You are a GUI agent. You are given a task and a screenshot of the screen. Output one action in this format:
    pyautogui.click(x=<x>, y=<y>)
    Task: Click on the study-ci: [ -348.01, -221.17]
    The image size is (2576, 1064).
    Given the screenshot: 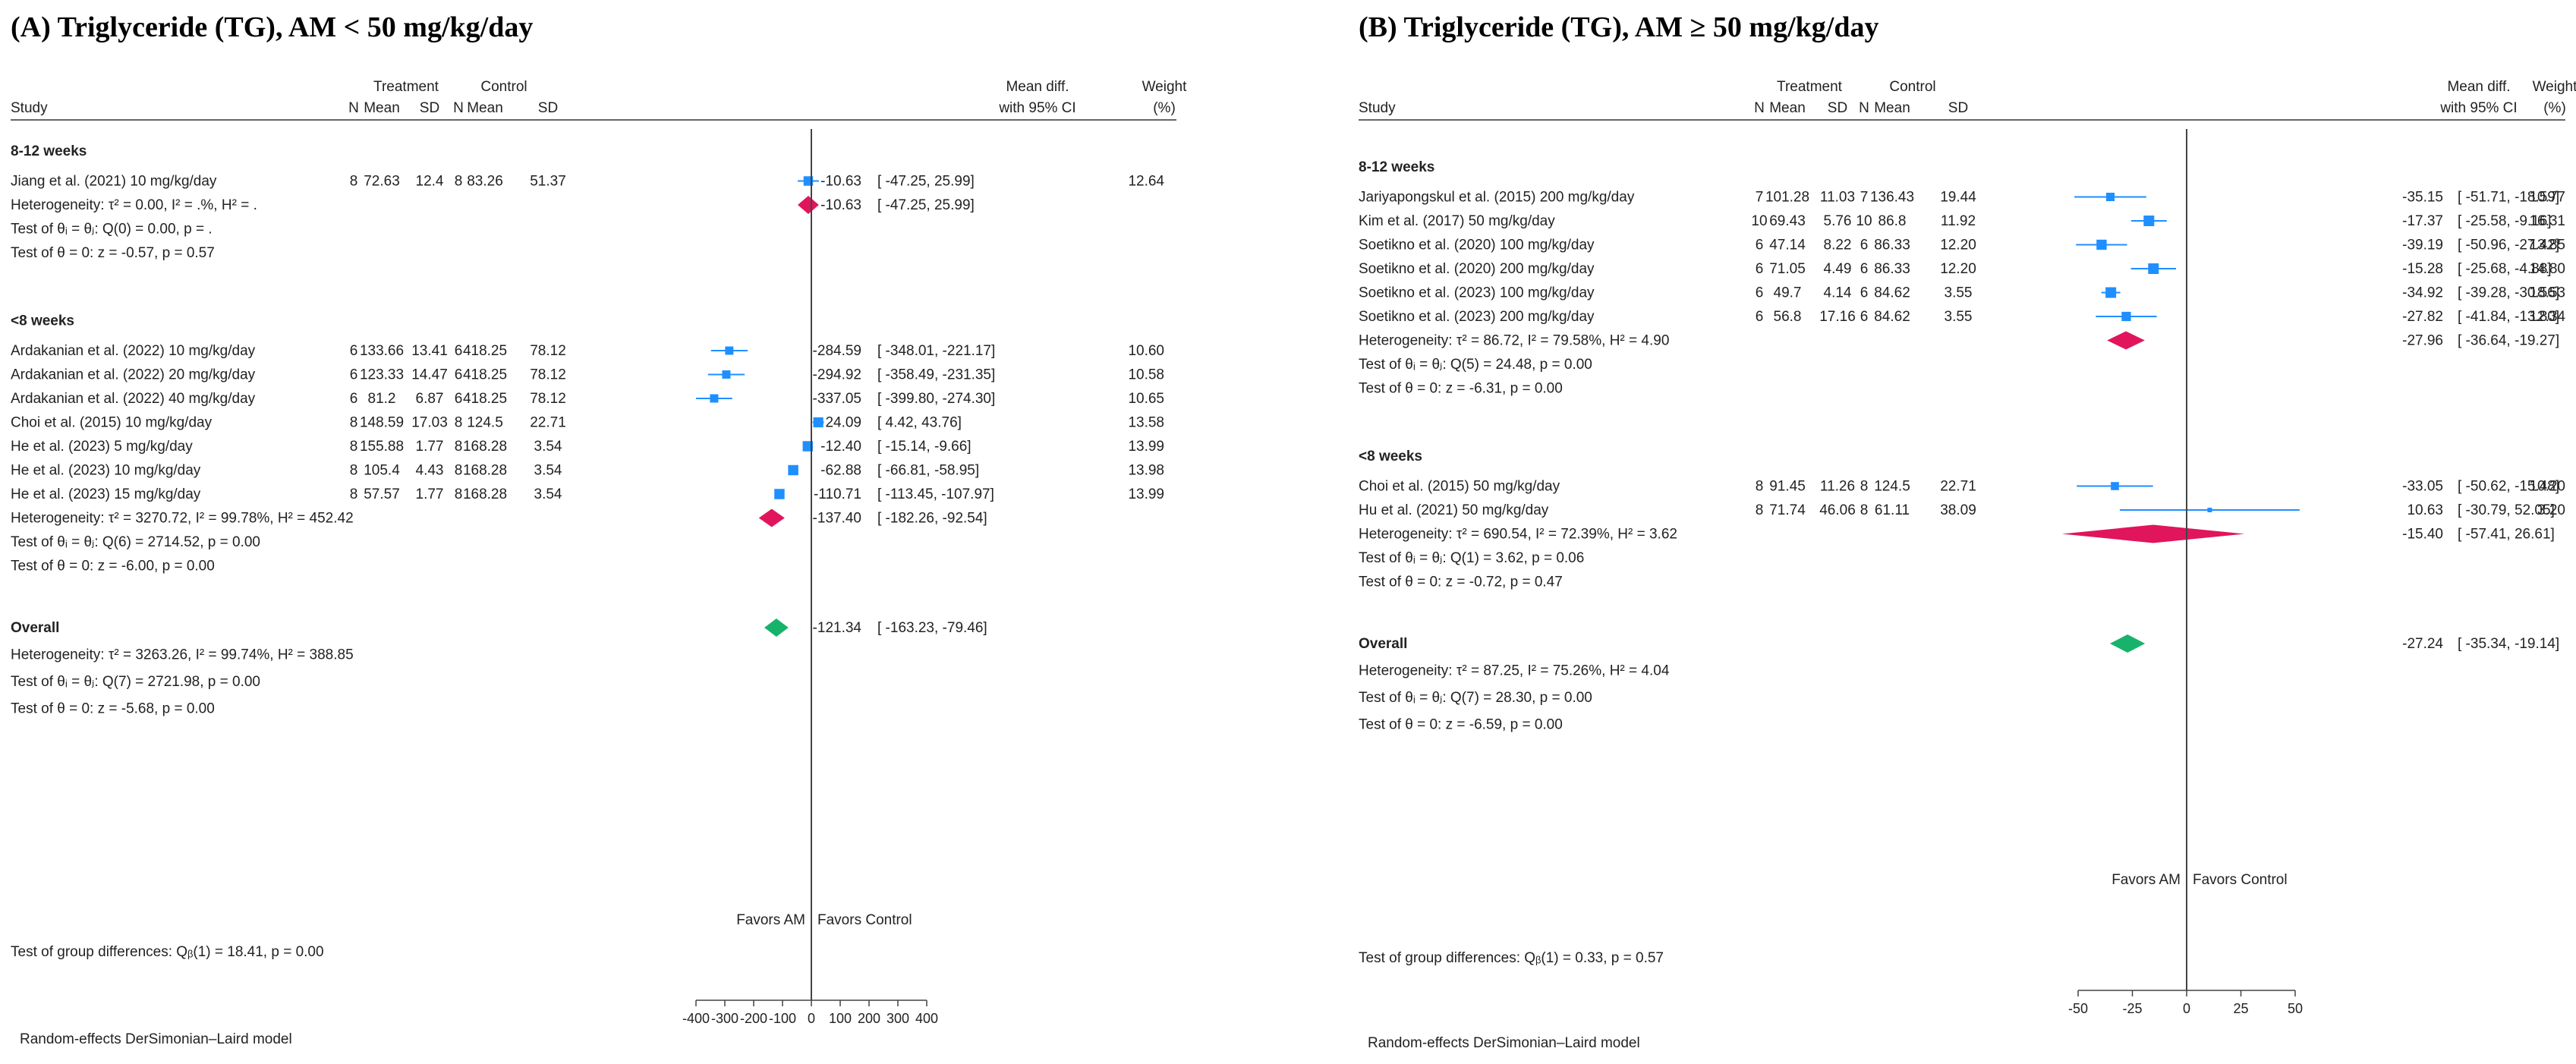 What is the action you would take?
    pyautogui.click(x=936, y=351)
    